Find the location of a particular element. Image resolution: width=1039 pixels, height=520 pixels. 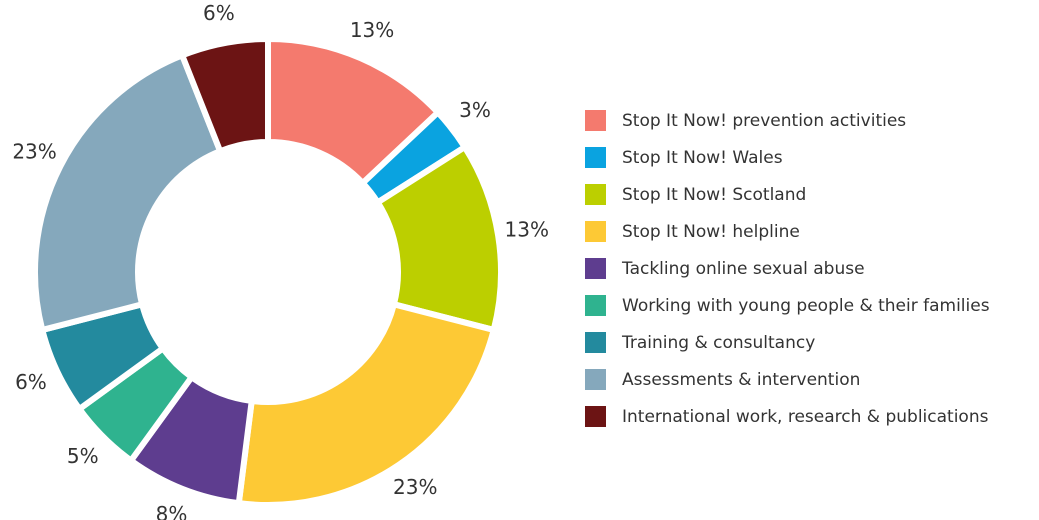

data-label: 5% is located at coordinates (83, 456).